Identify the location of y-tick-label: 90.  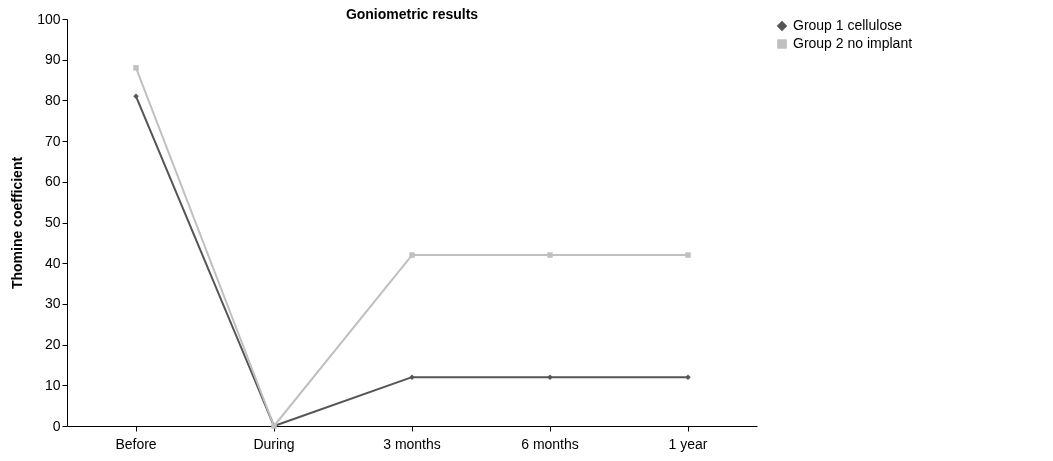
(52, 59).